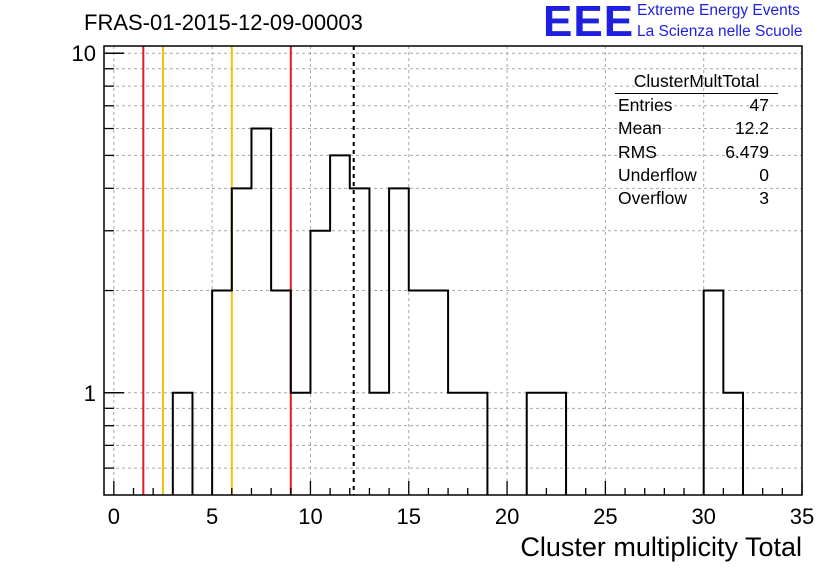 The width and height of the screenshot is (836, 572). What do you see at coordinates (747, 151) in the screenshot?
I see `stats-value: 6.479` at bounding box center [747, 151].